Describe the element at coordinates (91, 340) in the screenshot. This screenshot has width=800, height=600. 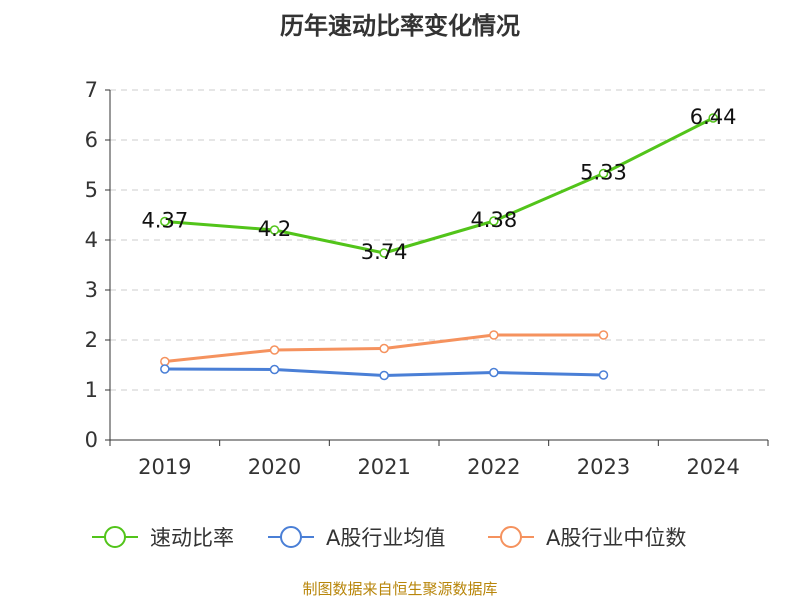
I see `y-tick-label: 2` at that location.